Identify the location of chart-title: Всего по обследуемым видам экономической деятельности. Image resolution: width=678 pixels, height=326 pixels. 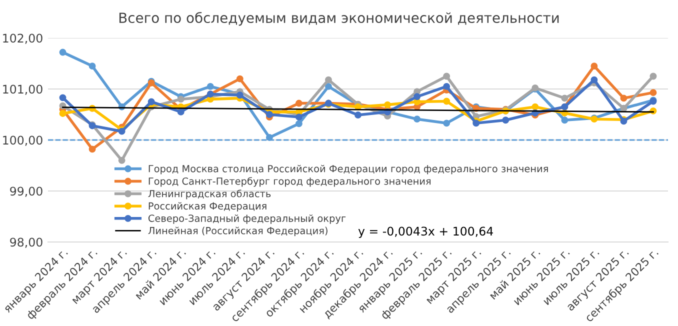
(339, 19).